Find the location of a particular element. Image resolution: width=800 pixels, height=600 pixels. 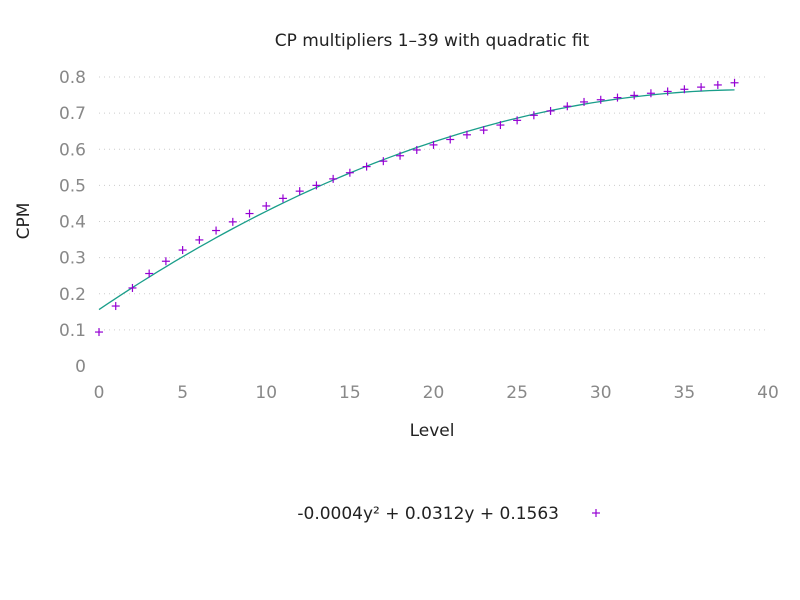

y-tick-label: 0.8 is located at coordinates (72, 78).